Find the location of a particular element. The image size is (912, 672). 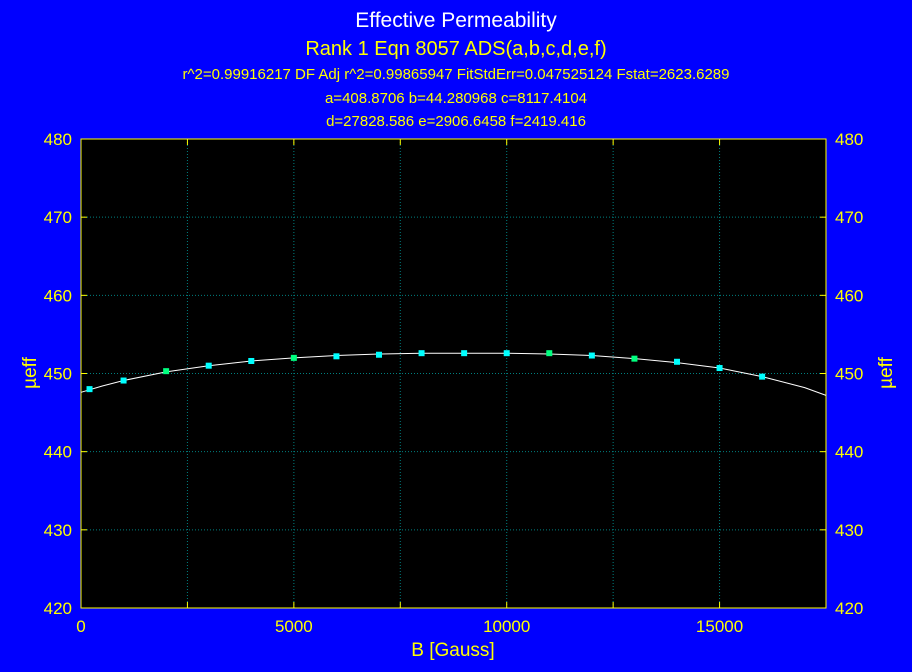

fit-curve is located at coordinates (453, 374).